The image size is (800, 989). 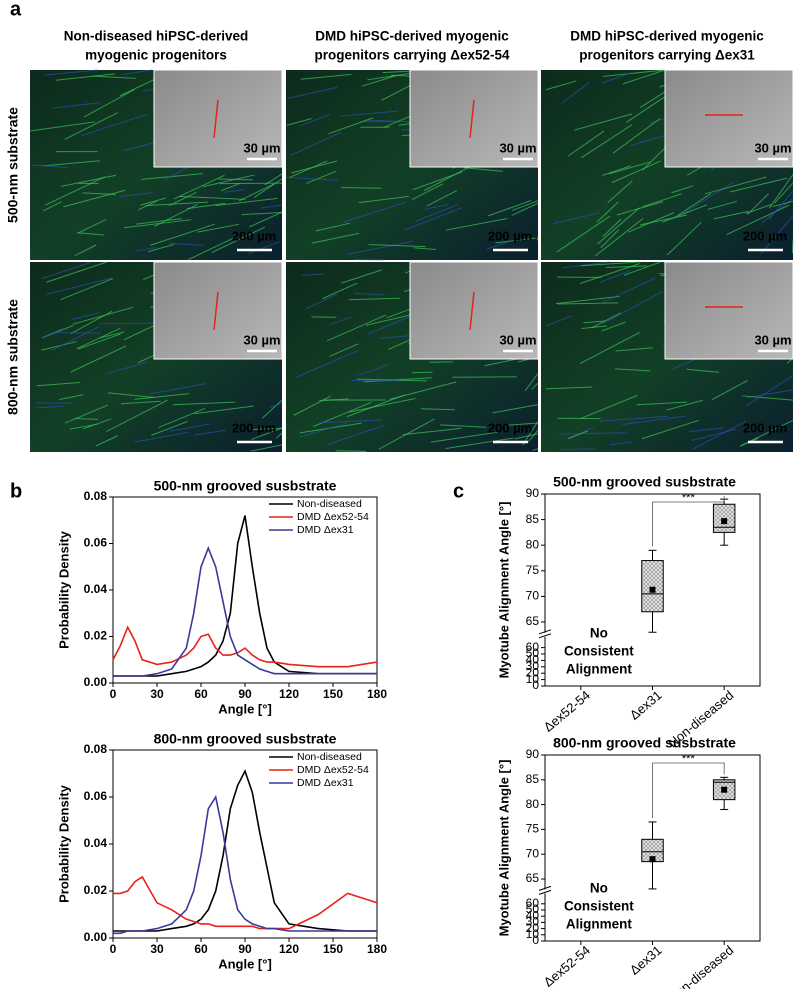 I want to click on panel-label: c, so click(x=458, y=491).